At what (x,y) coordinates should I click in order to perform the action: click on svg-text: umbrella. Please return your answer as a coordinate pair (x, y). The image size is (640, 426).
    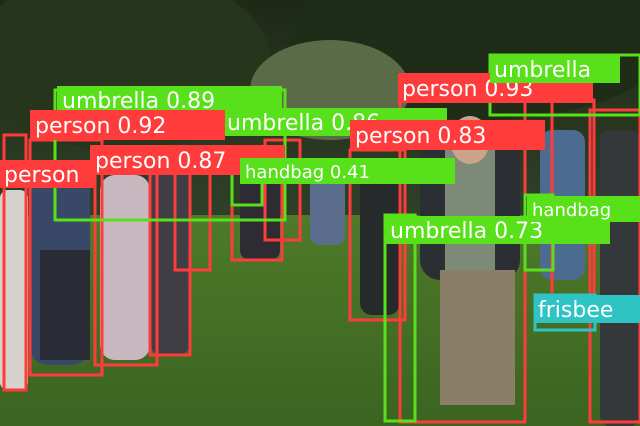
    Looking at the image, I should click on (542, 70).